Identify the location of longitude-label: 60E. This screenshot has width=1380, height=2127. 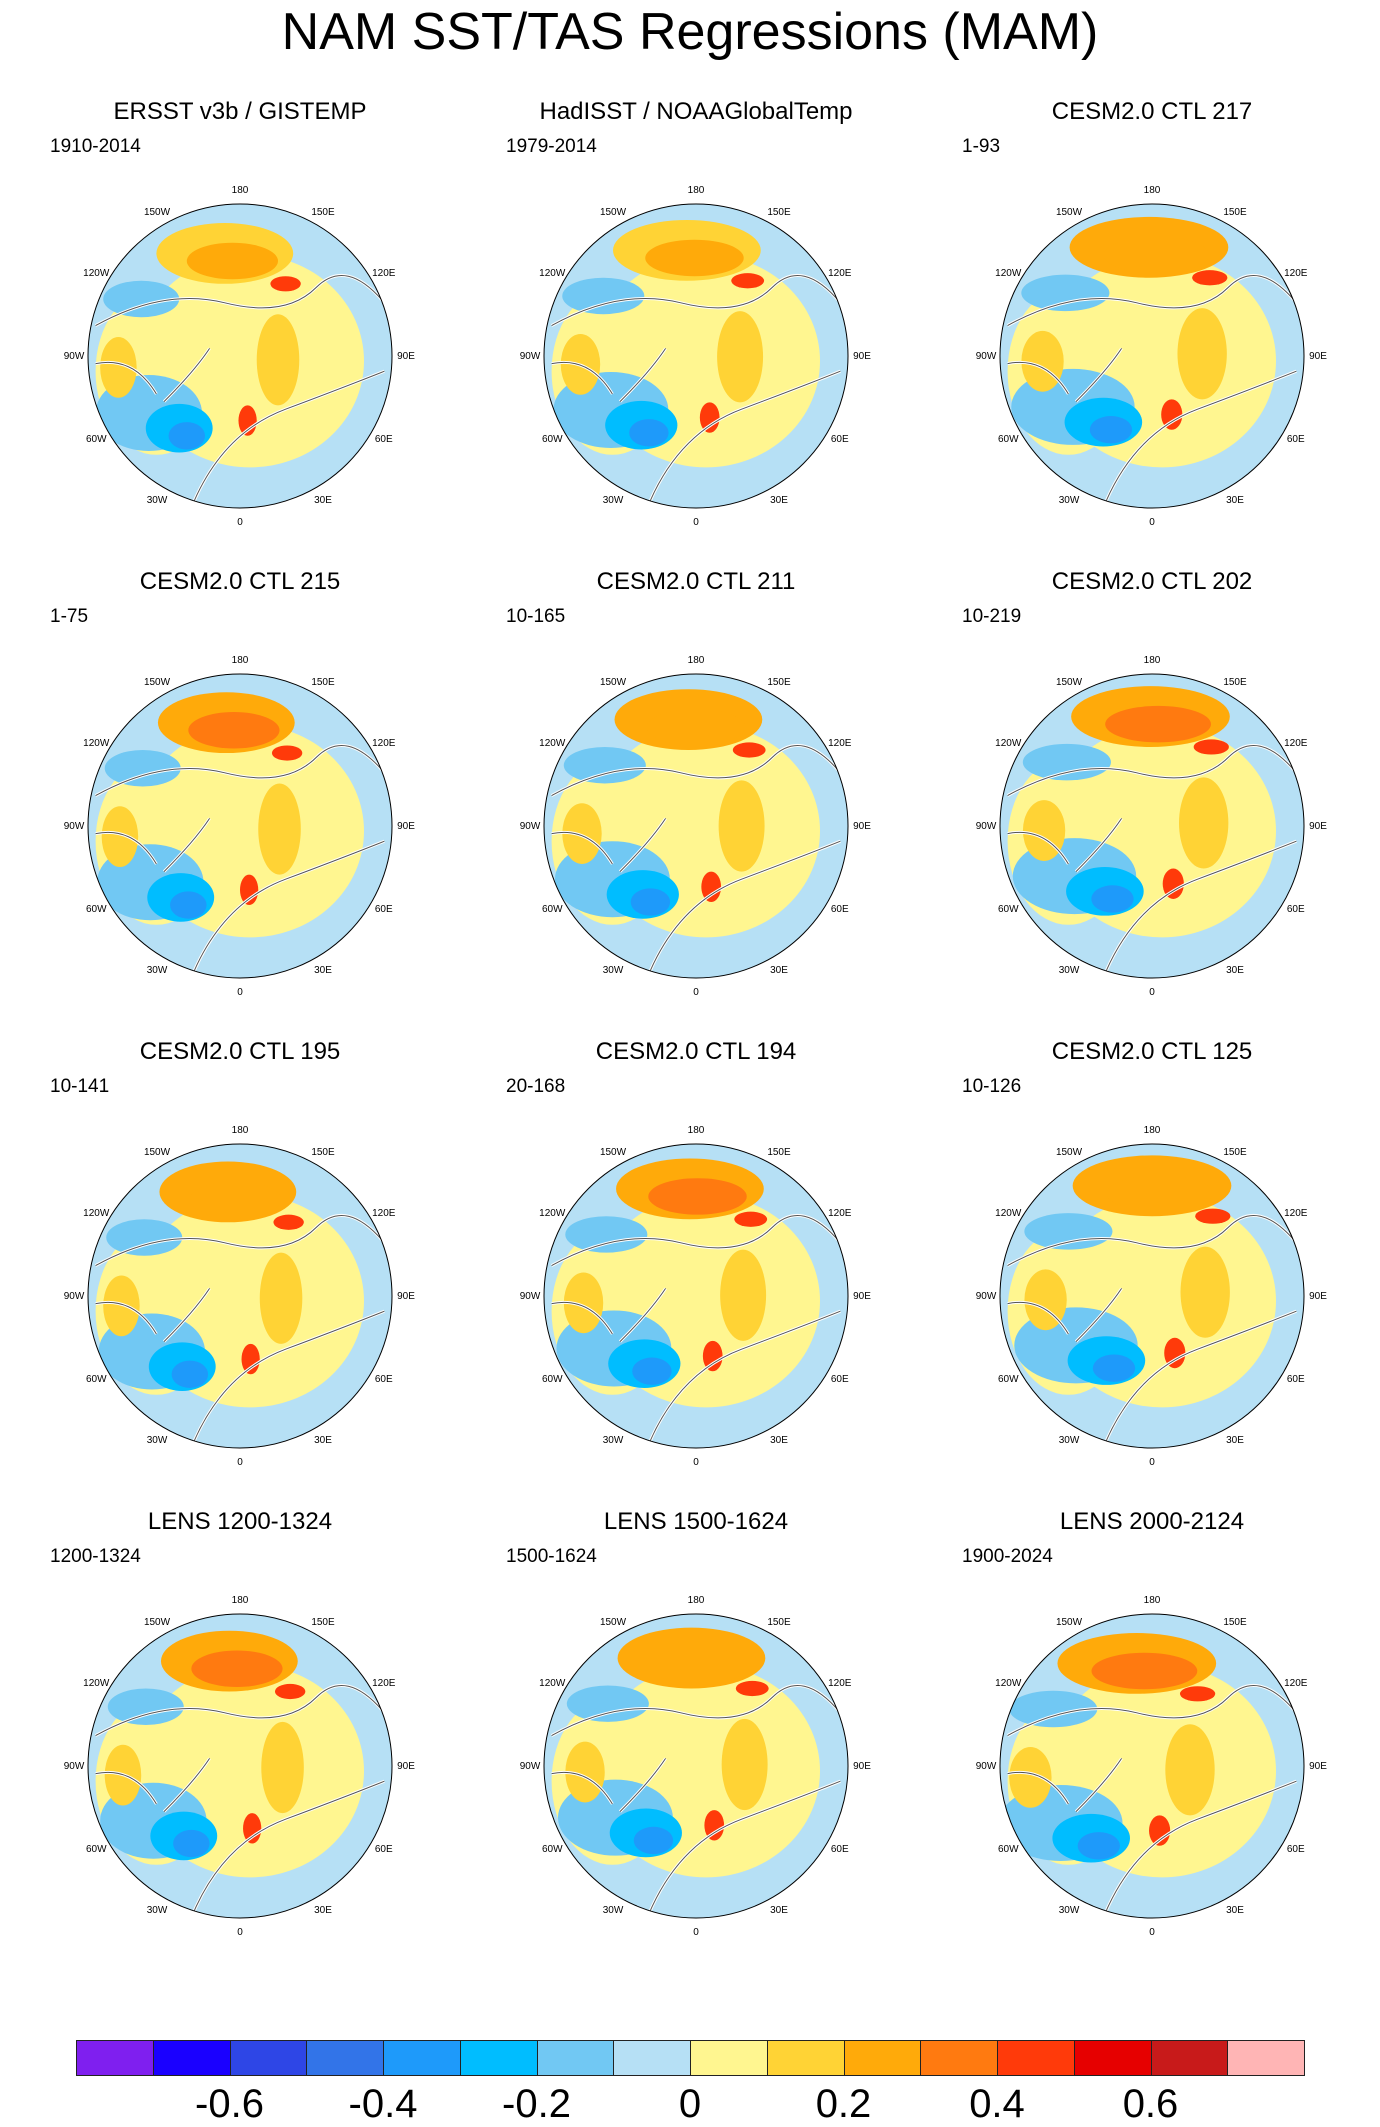
(1296, 1379).